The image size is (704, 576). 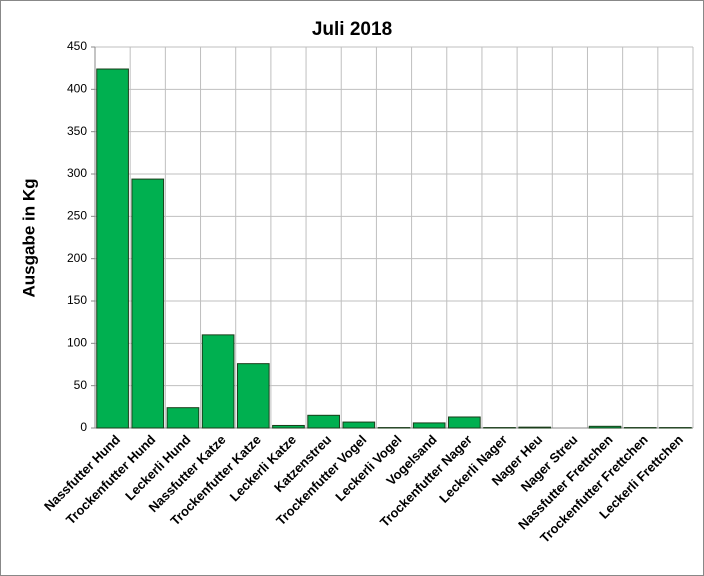 I want to click on y-tick-label: 350, so click(x=77, y=131).